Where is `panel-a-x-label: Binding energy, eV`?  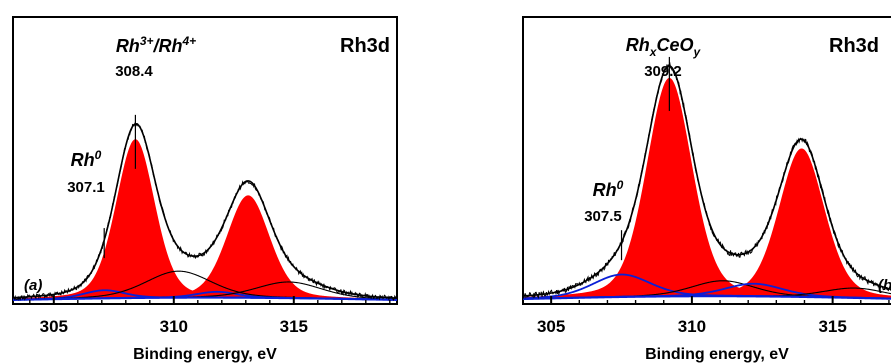 panel-a-x-label: Binding energy, eV is located at coordinates (205, 354).